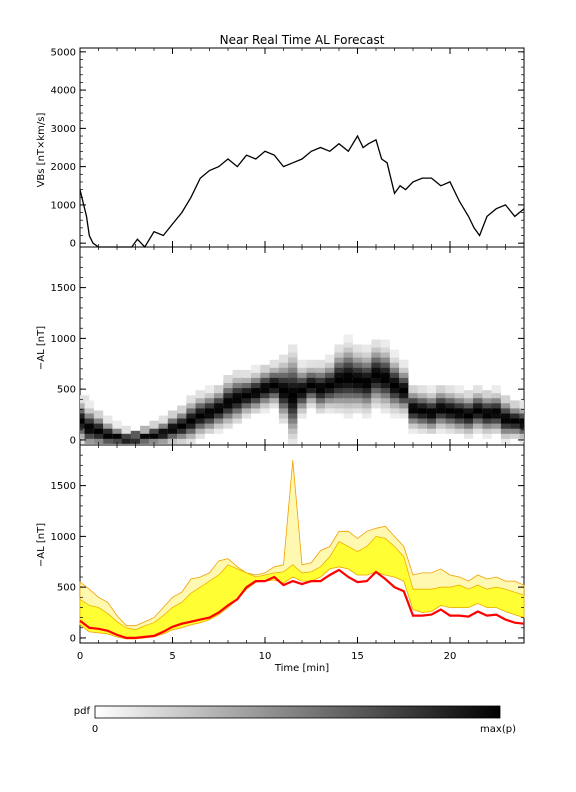 The width and height of the screenshot is (576, 792). Describe the element at coordinates (41, 149) in the screenshot. I see `panel-vbs-ylabel: VBs [nT×km/s]` at that location.